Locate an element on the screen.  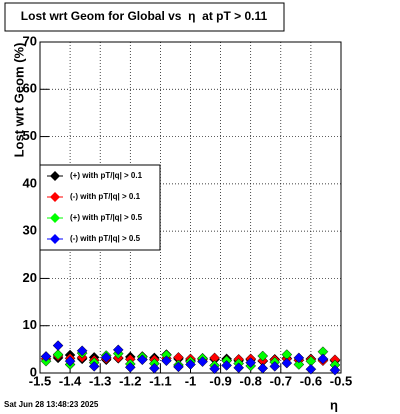
x-tick-label: -1.3 is located at coordinates (100, 380).